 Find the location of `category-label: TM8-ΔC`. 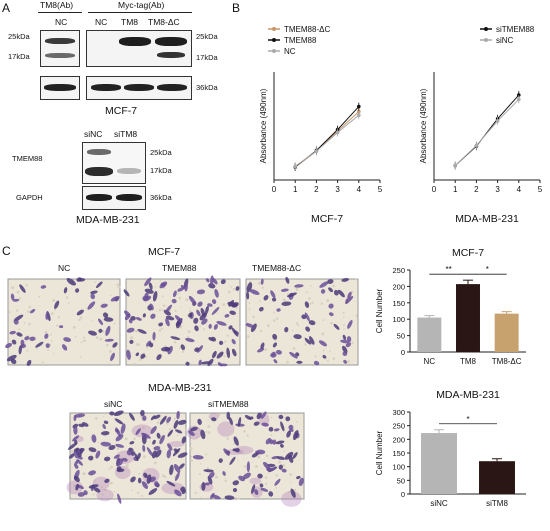

category-label: TM8-ΔC is located at coordinates (507, 361).